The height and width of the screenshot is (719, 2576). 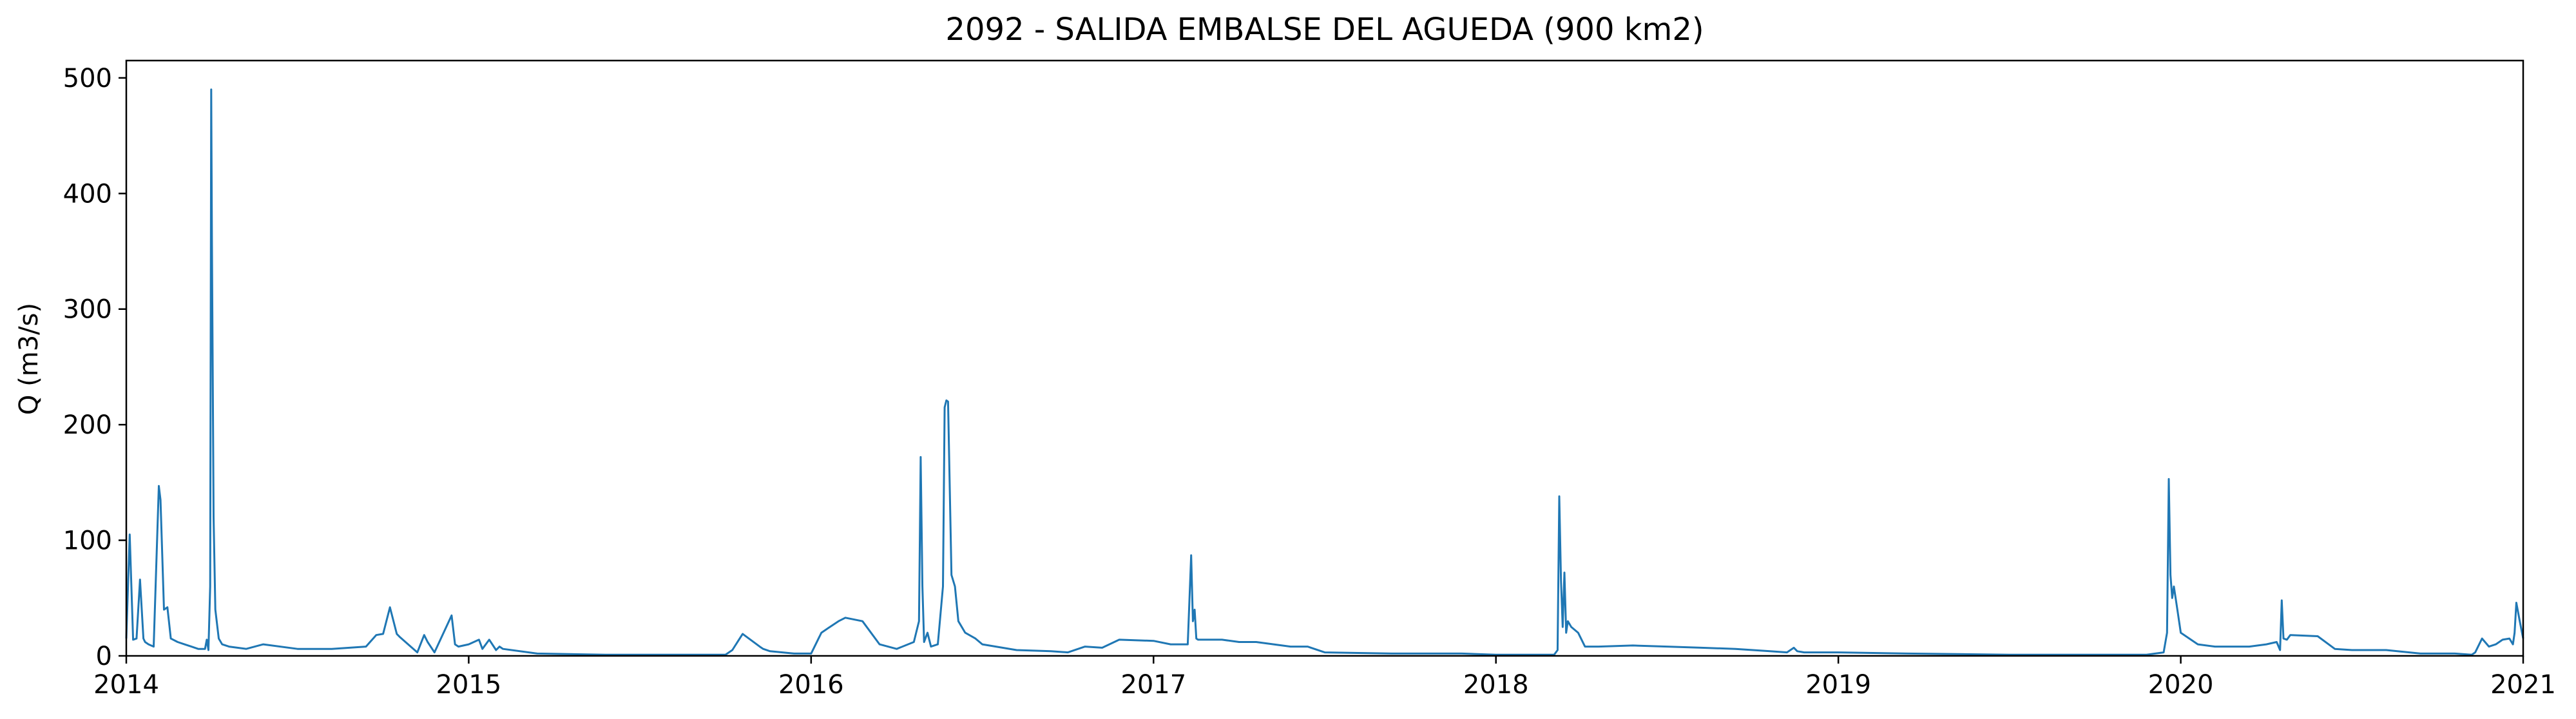 I want to click on y-axis-ticks: 0 100 200 300 400 500, so click(x=94, y=367).